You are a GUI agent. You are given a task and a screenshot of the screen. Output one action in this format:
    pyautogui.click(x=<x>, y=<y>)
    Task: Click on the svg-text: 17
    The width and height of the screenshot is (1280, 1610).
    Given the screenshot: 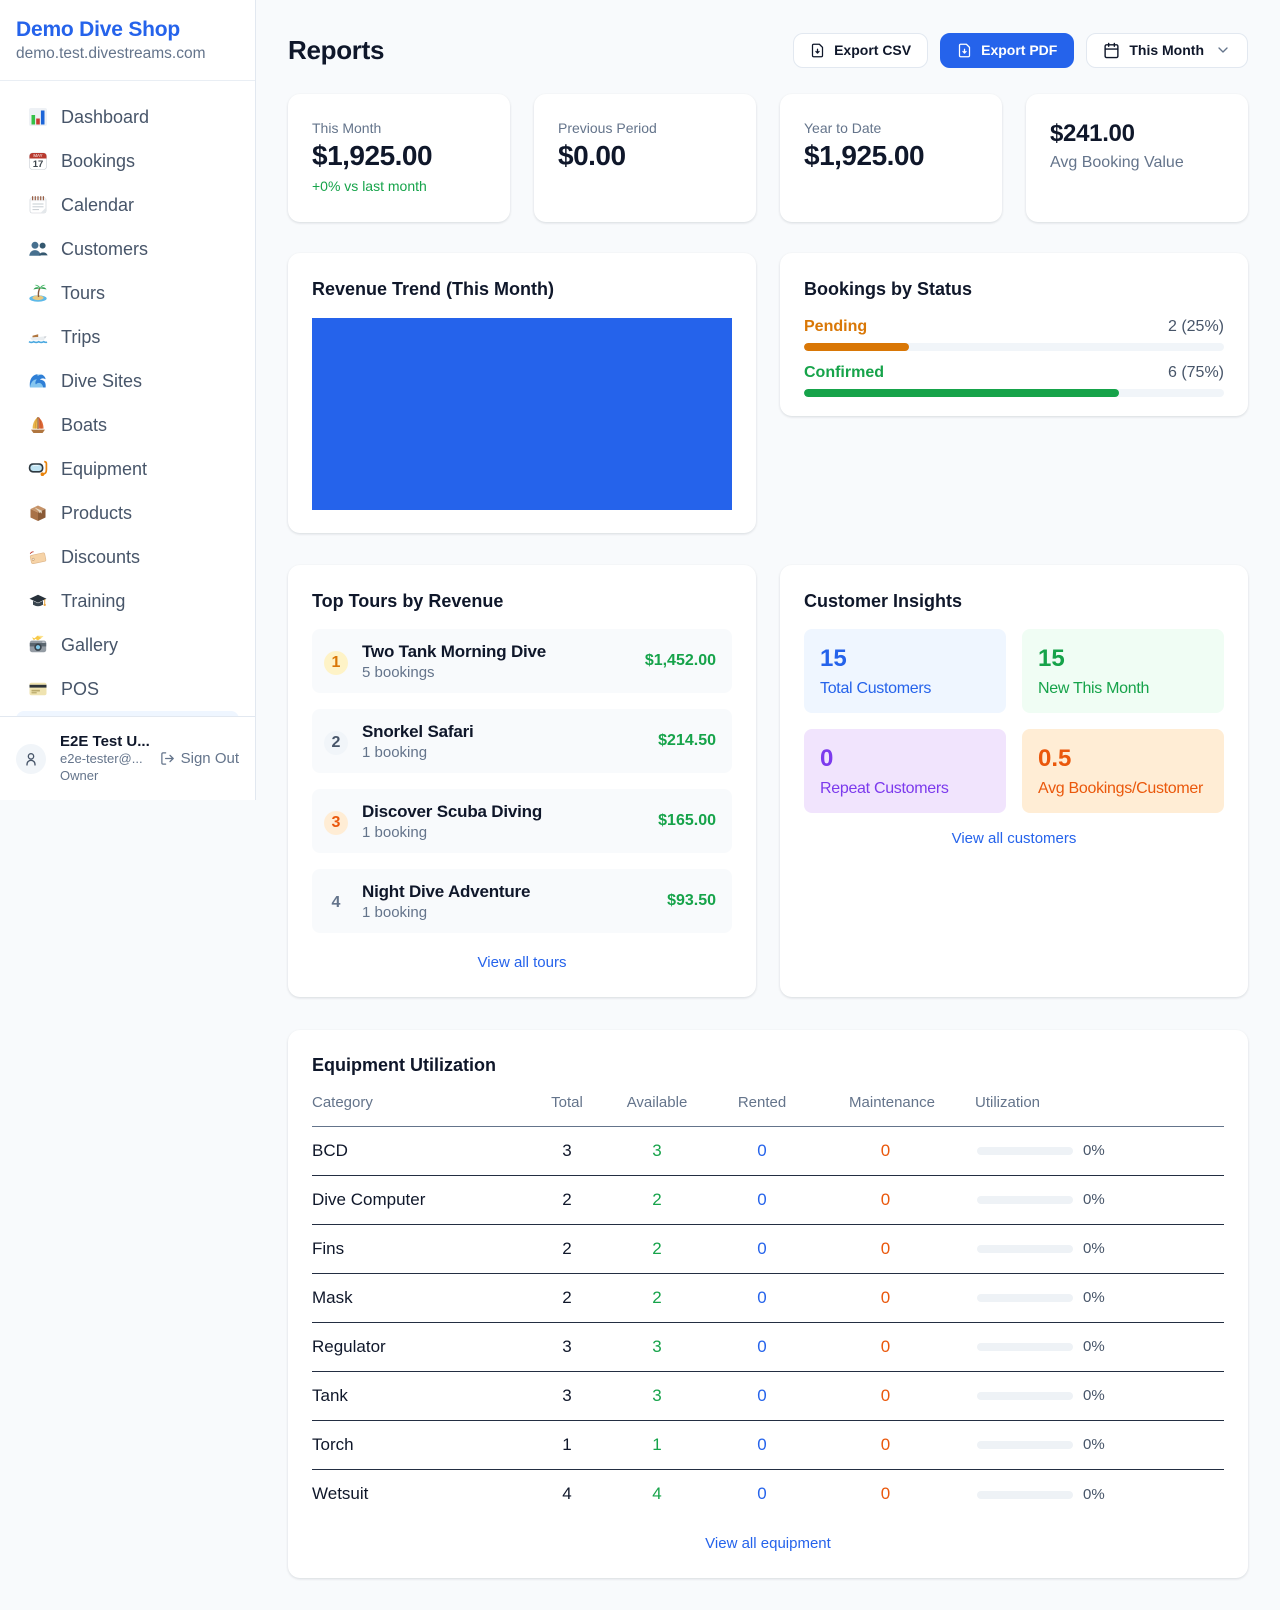 What is the action you would take?
    pyautogui.click(x=38, y=164)
    